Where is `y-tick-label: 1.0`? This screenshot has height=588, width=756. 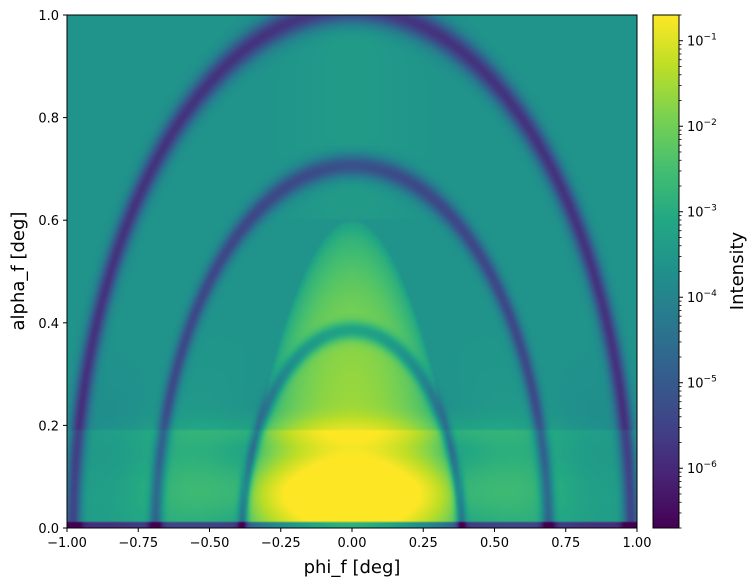 y-tick-label: 1.0 is located at coordinates (48, 16).